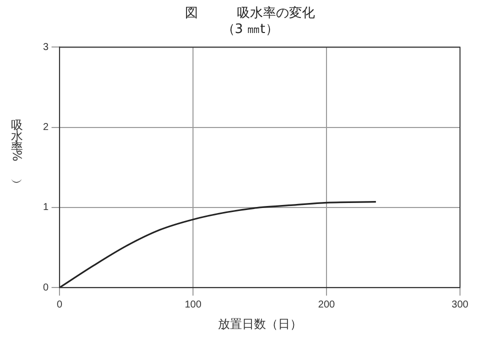 The image size is (500, 340). Describe the element at coordinates (59, 304) in the screenshot. I see `x-tick-label: 0` at that location.